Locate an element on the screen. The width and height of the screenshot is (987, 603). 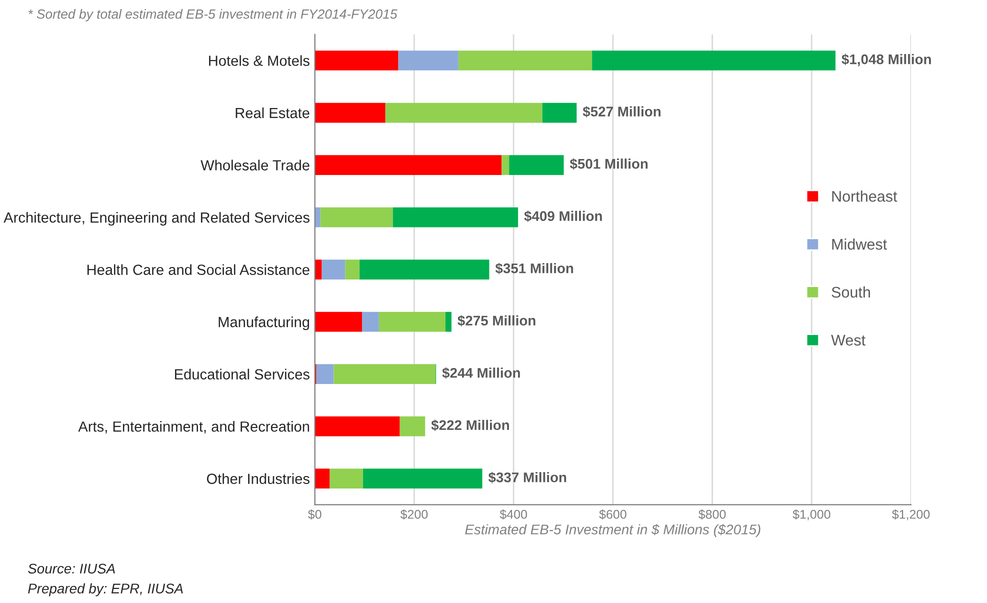
total-label: $244 Million is located at coordinates (481, 373).